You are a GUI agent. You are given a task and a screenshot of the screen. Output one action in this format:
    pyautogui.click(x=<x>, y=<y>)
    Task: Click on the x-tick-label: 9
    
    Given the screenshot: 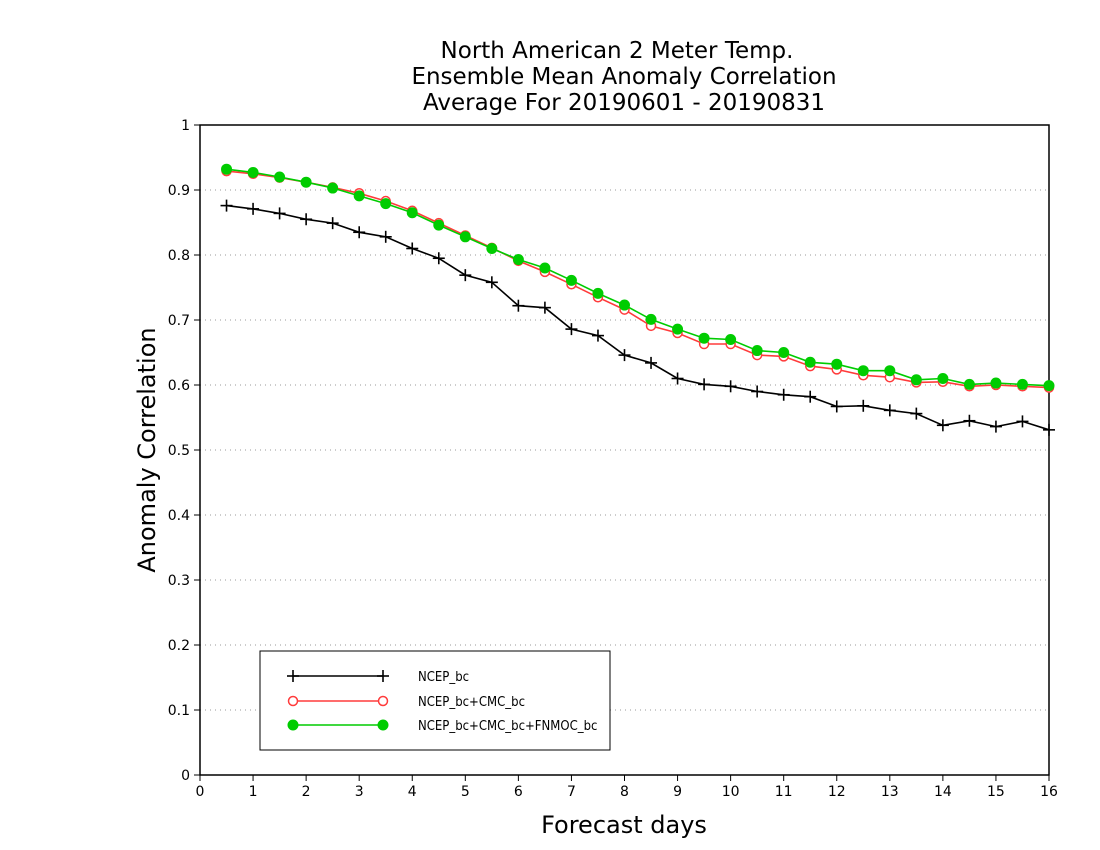 What is the action you would take?
    pyautogui.click(x=677, y=792)
    